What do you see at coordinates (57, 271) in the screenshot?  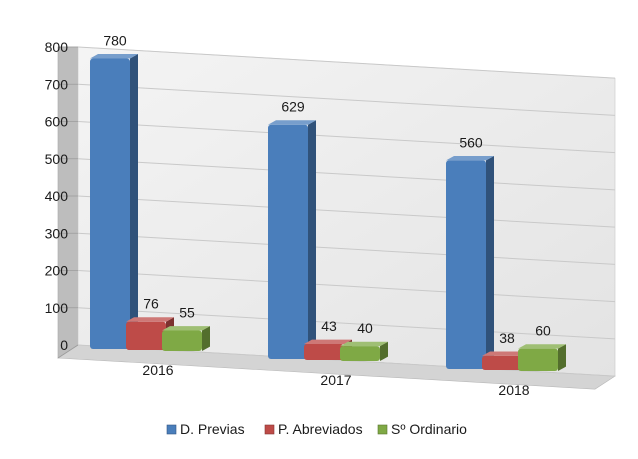 I see `y-tick-label: 200` at bounding box center [57, 271].